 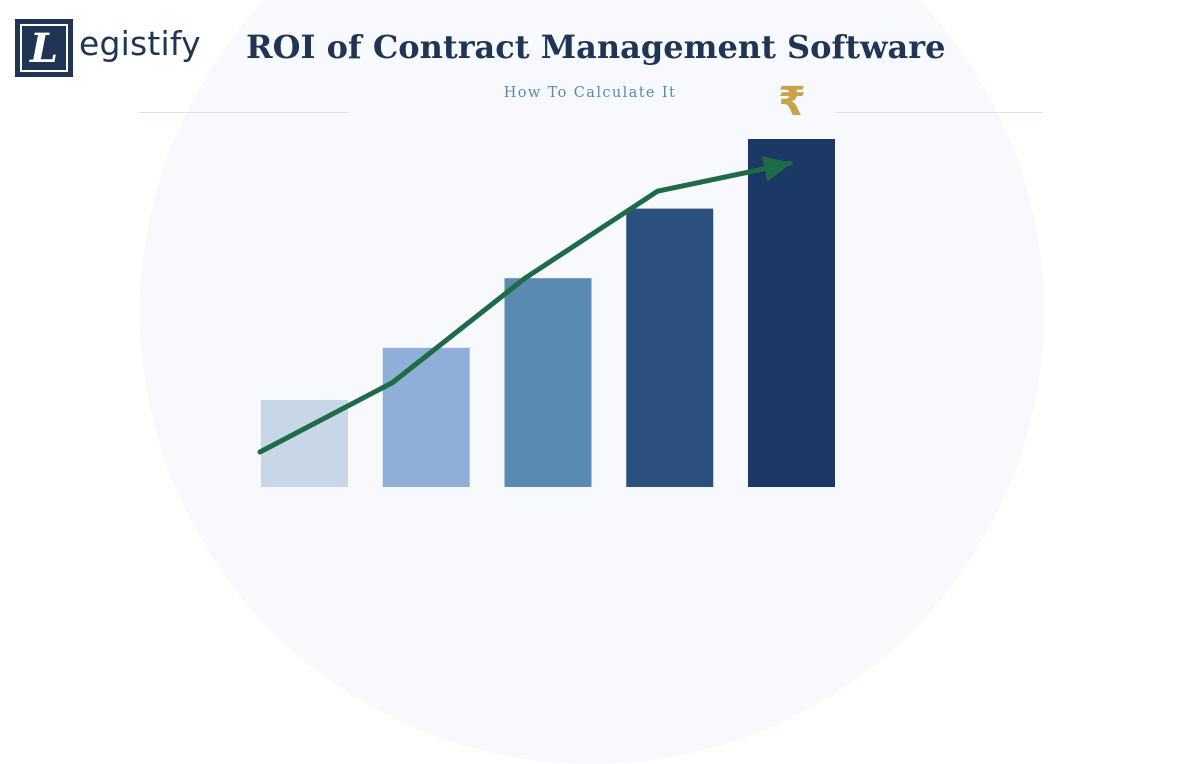 I want to click on logo-letter: L, so click(x=44, y=49).